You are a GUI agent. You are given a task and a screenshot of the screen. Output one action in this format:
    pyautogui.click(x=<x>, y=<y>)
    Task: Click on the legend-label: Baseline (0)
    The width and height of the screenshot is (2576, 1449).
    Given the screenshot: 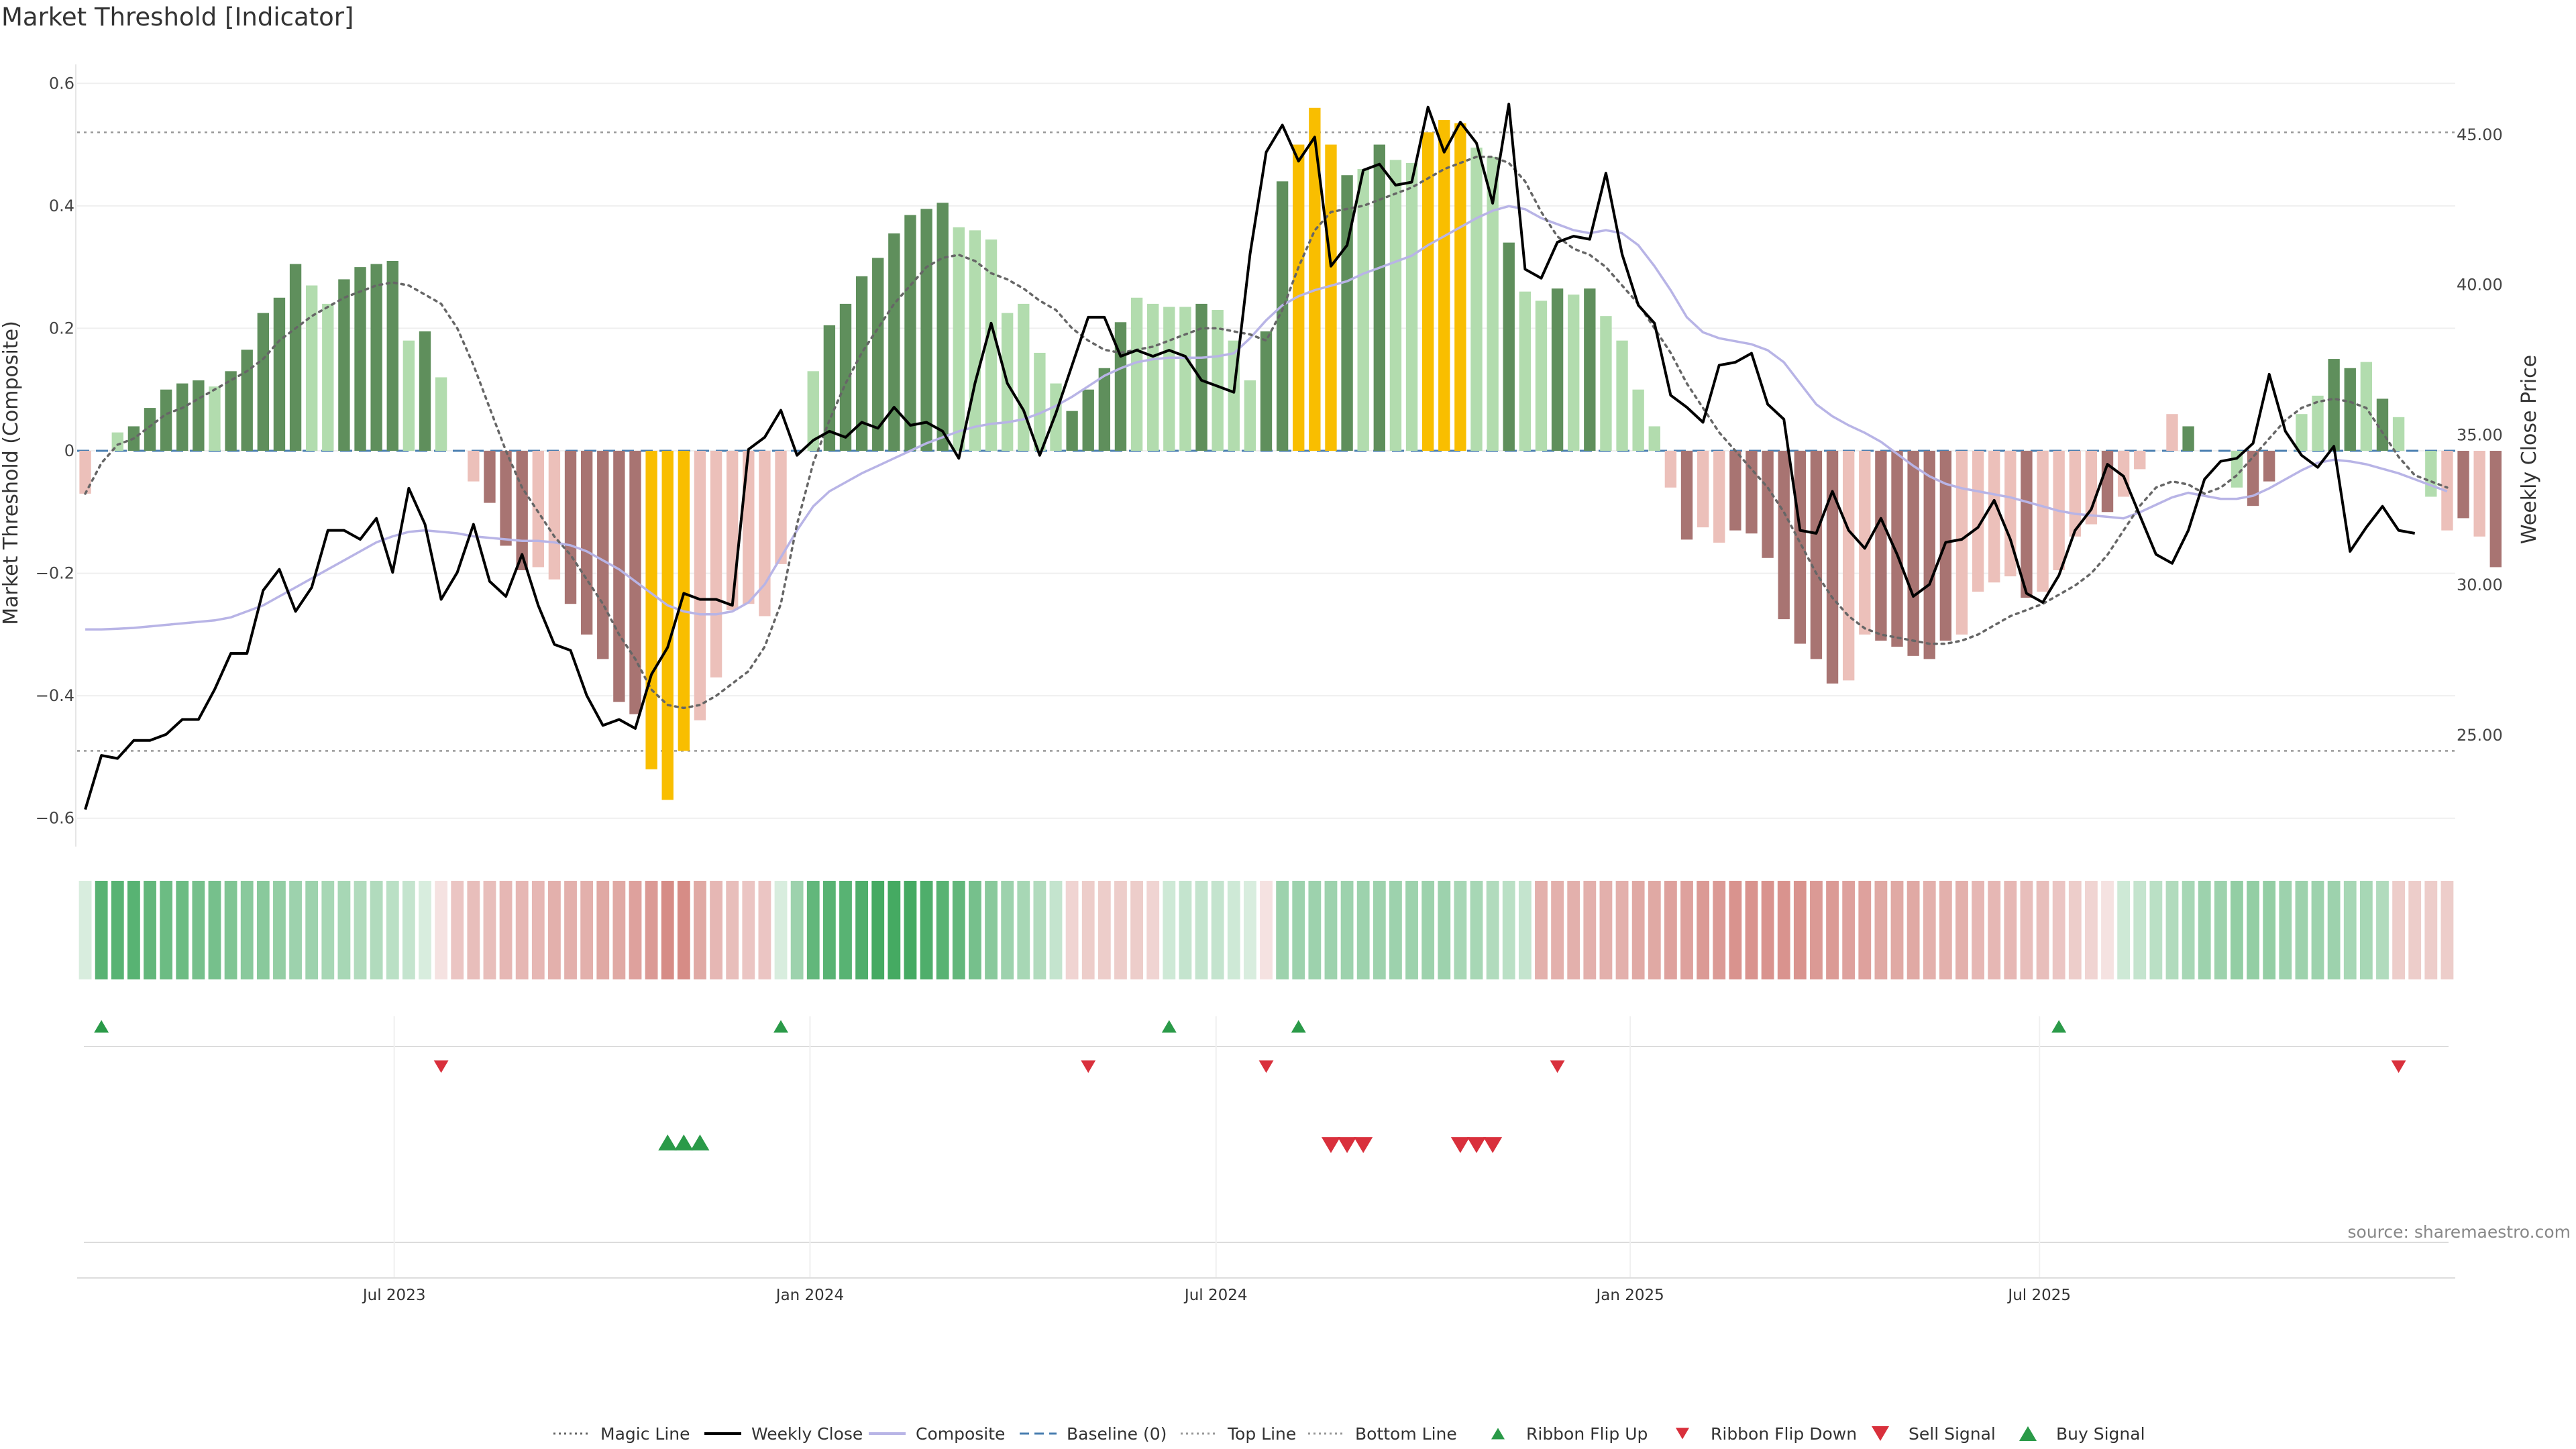 What is the action you would take?
    pyautogui.click(x=1117, y=1434)
    